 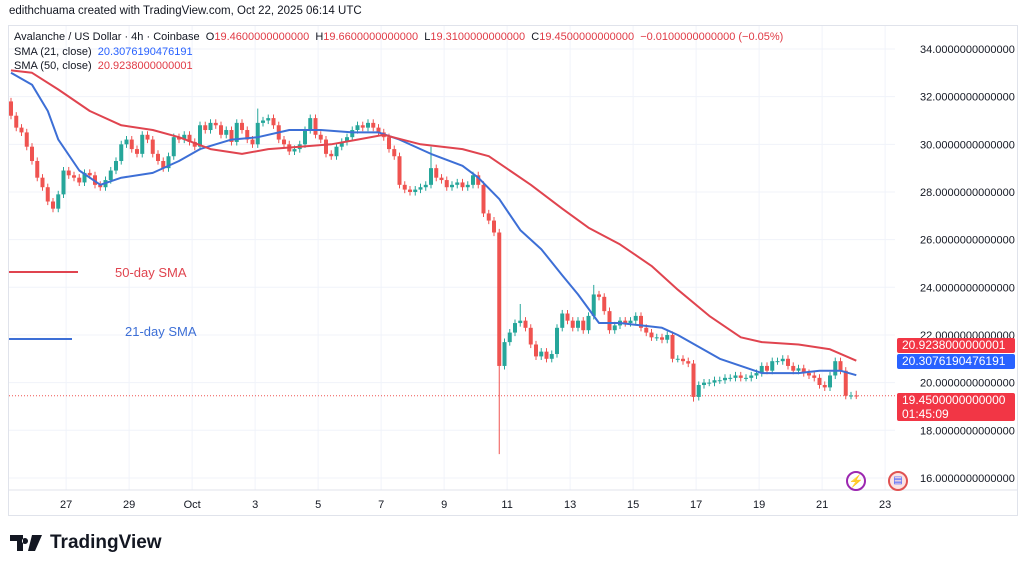 I want to click on sma21-legend: SMA (21, close) 20.3076190476191, so click(x=398, y=52).